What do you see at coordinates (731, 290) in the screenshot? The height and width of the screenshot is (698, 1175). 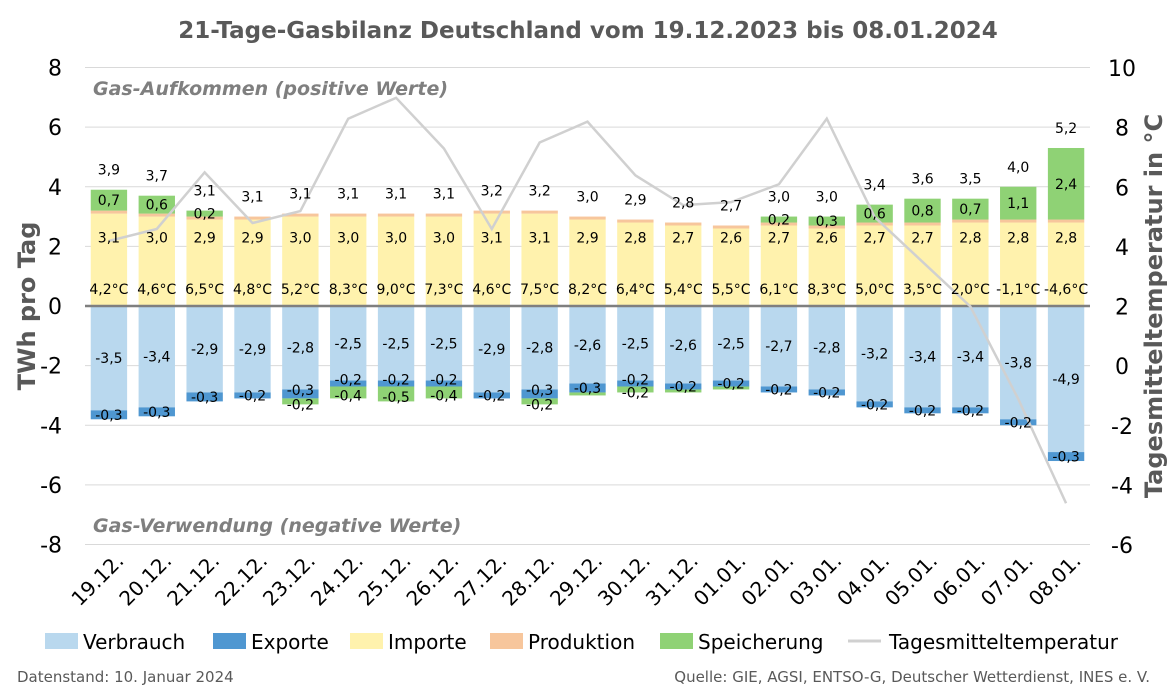 I see `label-temperatur: 5,5°C` at bounding box center [731, 290].